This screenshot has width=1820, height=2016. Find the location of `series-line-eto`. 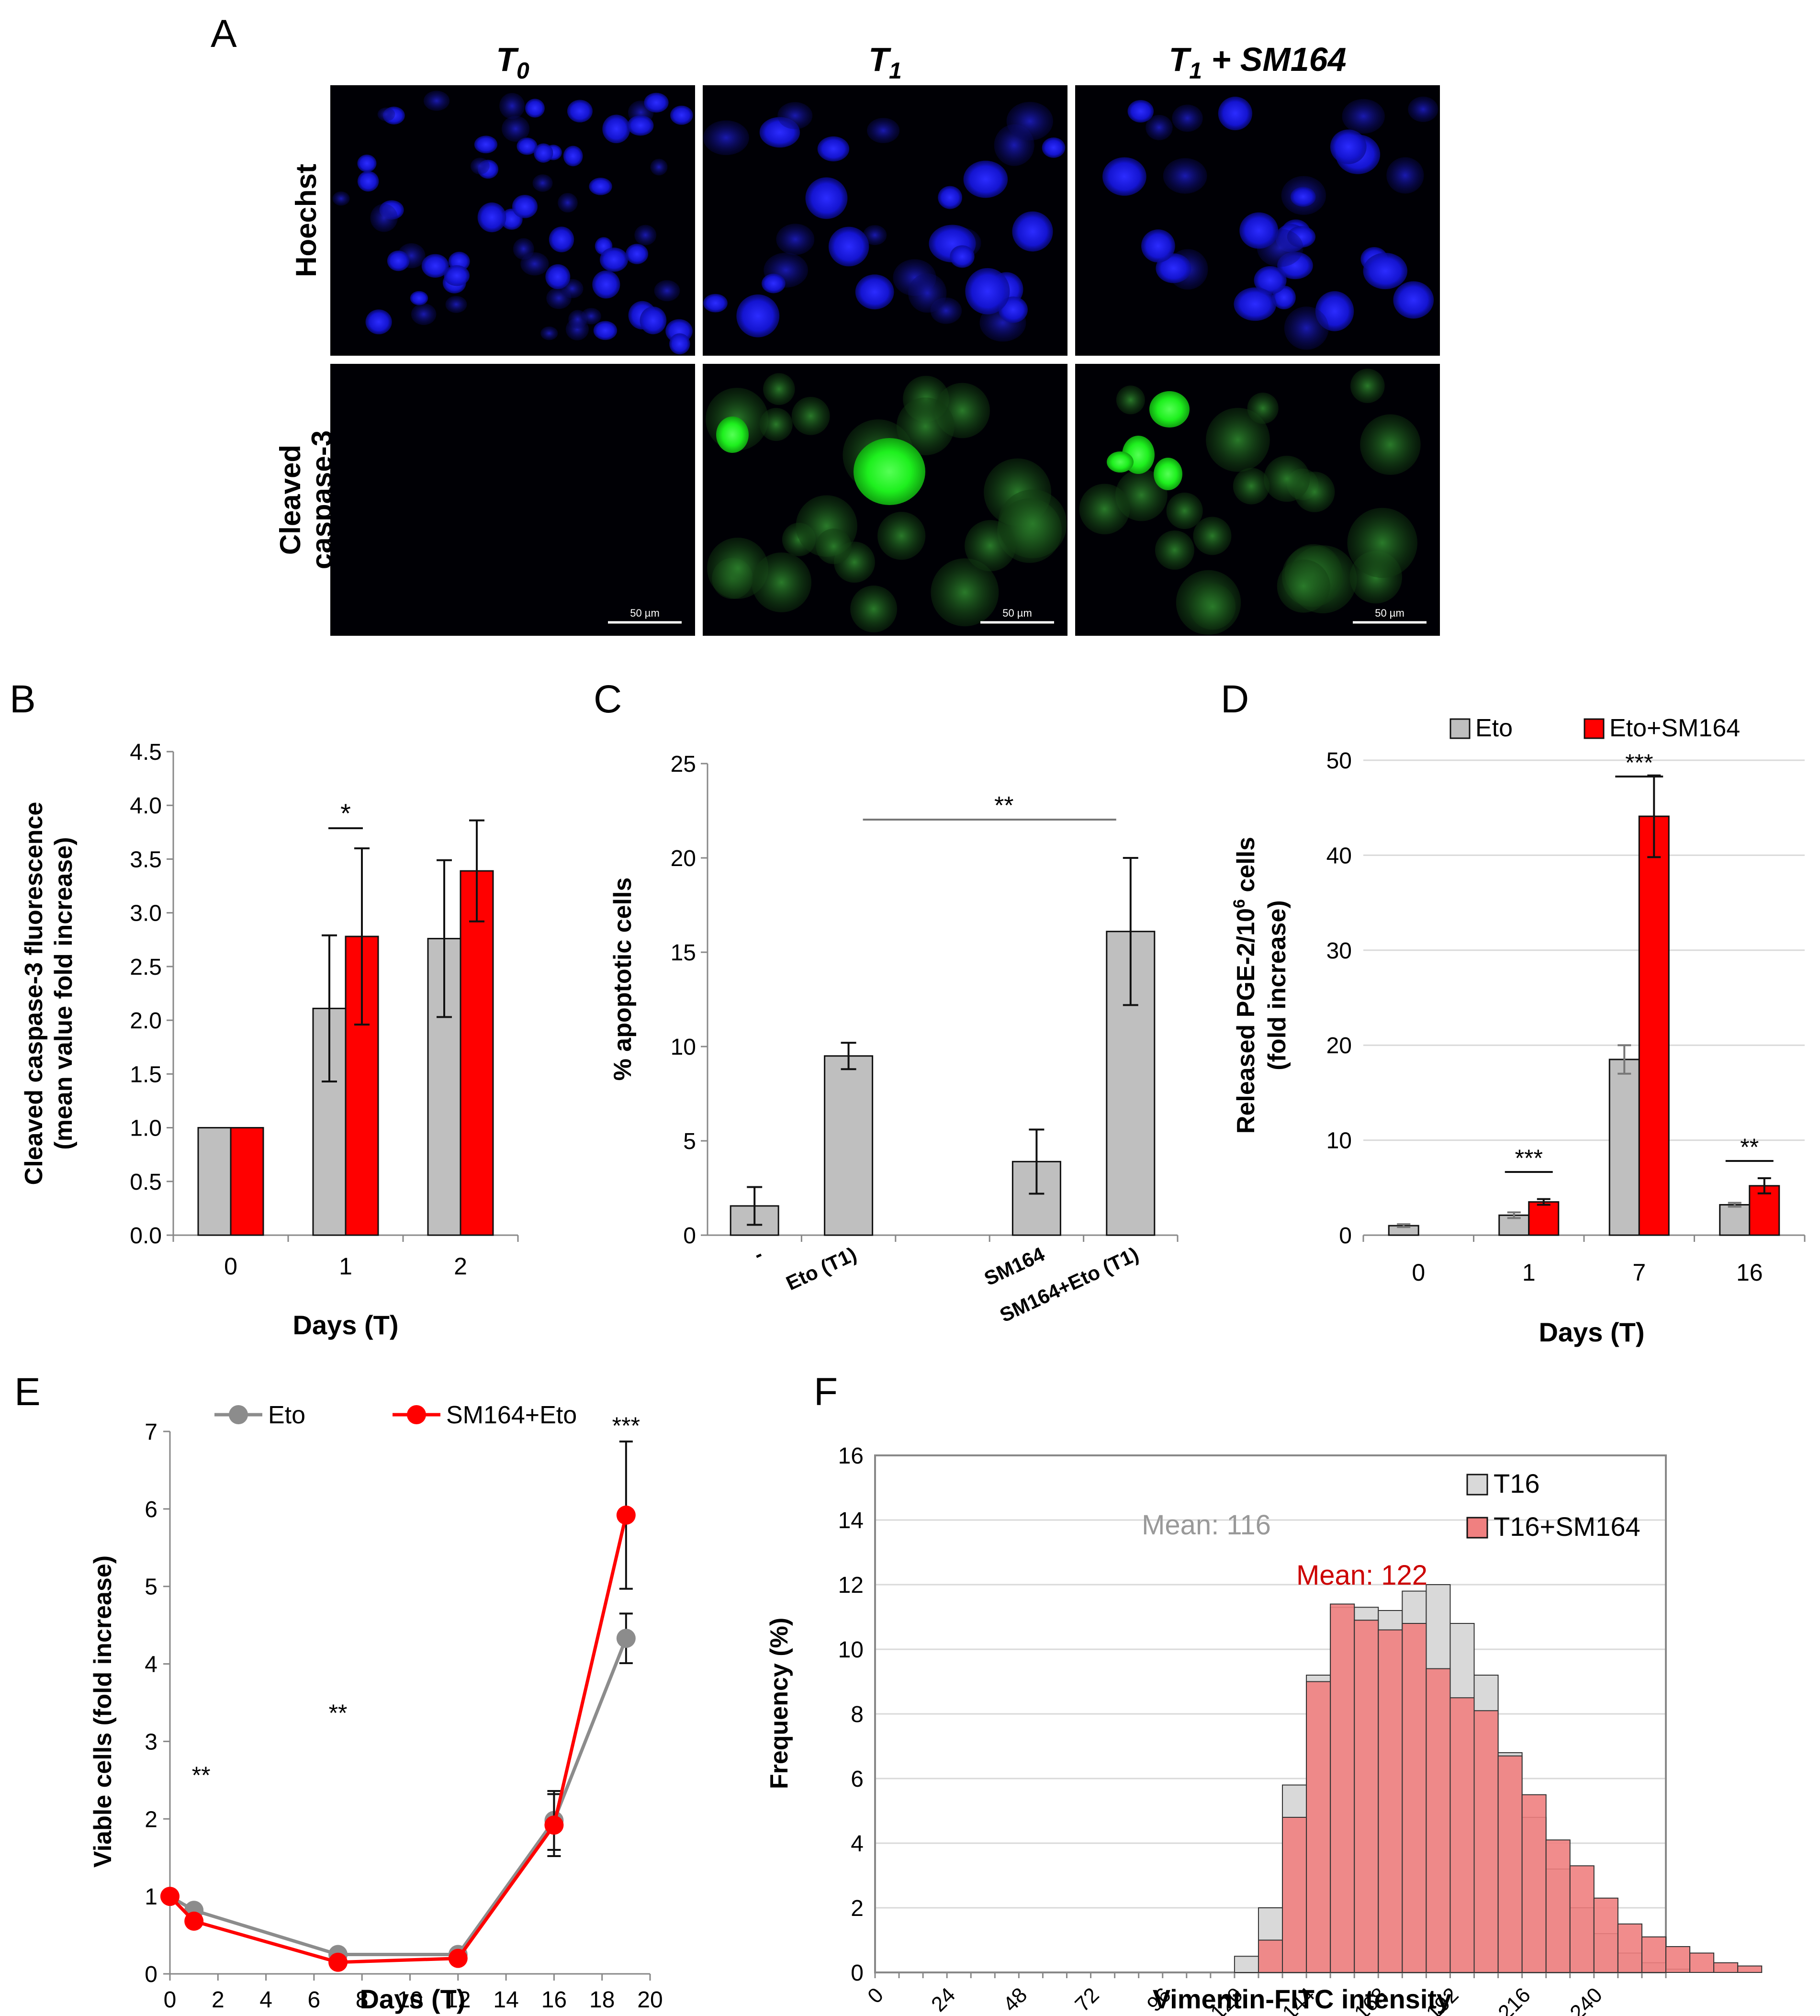

series-line-eto is located at coordinates (399, 1797).